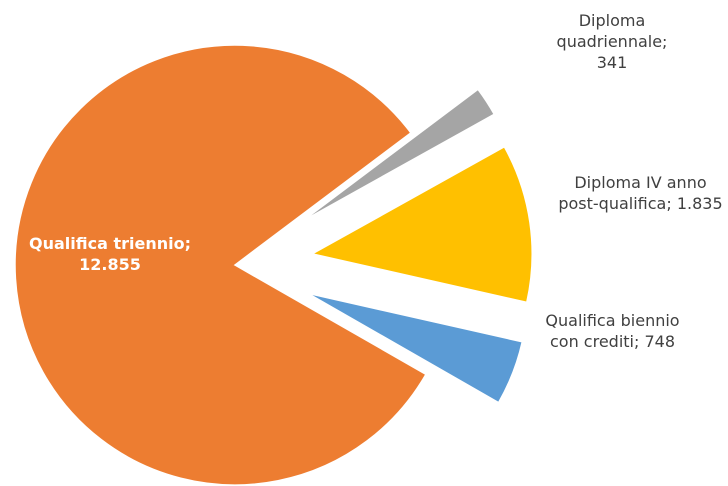  What do you see at coordinates (110, 254) in the screenshot?
I see `data-label: Qualifica triennio; 12.855` at bounding box center [110, 254].